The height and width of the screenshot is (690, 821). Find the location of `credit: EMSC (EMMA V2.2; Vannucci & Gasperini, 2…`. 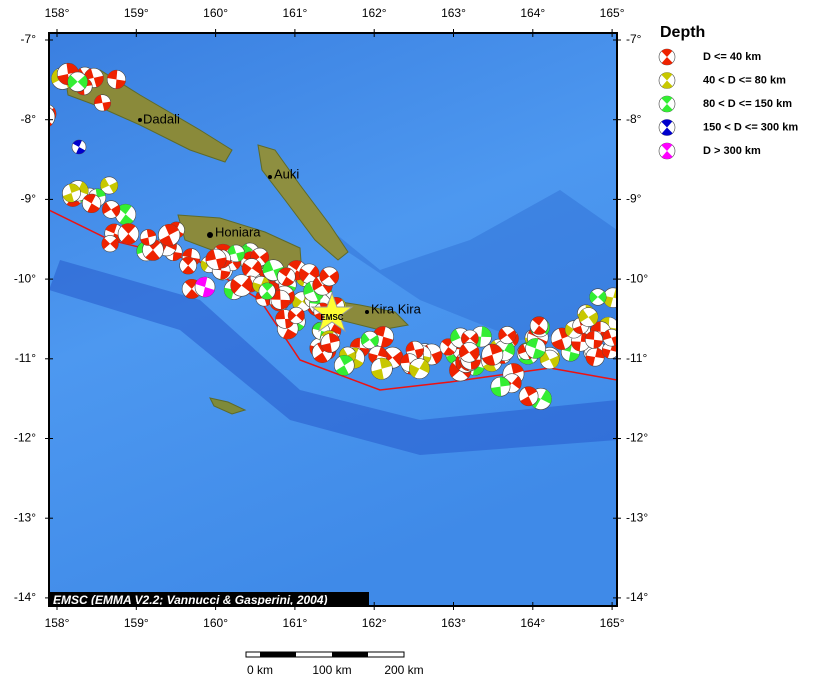

credit: EMSC (EMMA V2.2; Vannucci & Gasperini, 2… is located at coordinates (190, 600).